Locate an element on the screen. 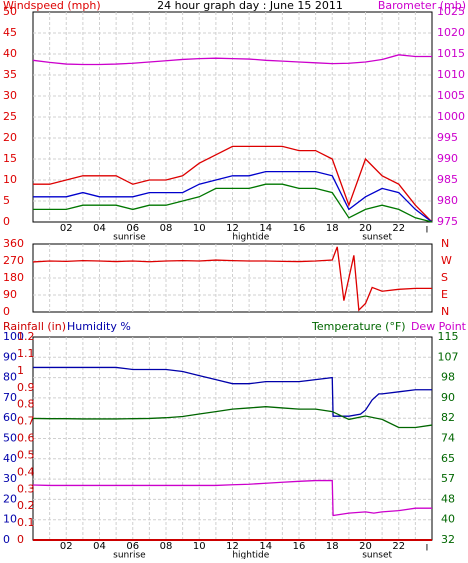 The image size is (468, 563). panel-1-series-avg is located at coordinates (233, 196).